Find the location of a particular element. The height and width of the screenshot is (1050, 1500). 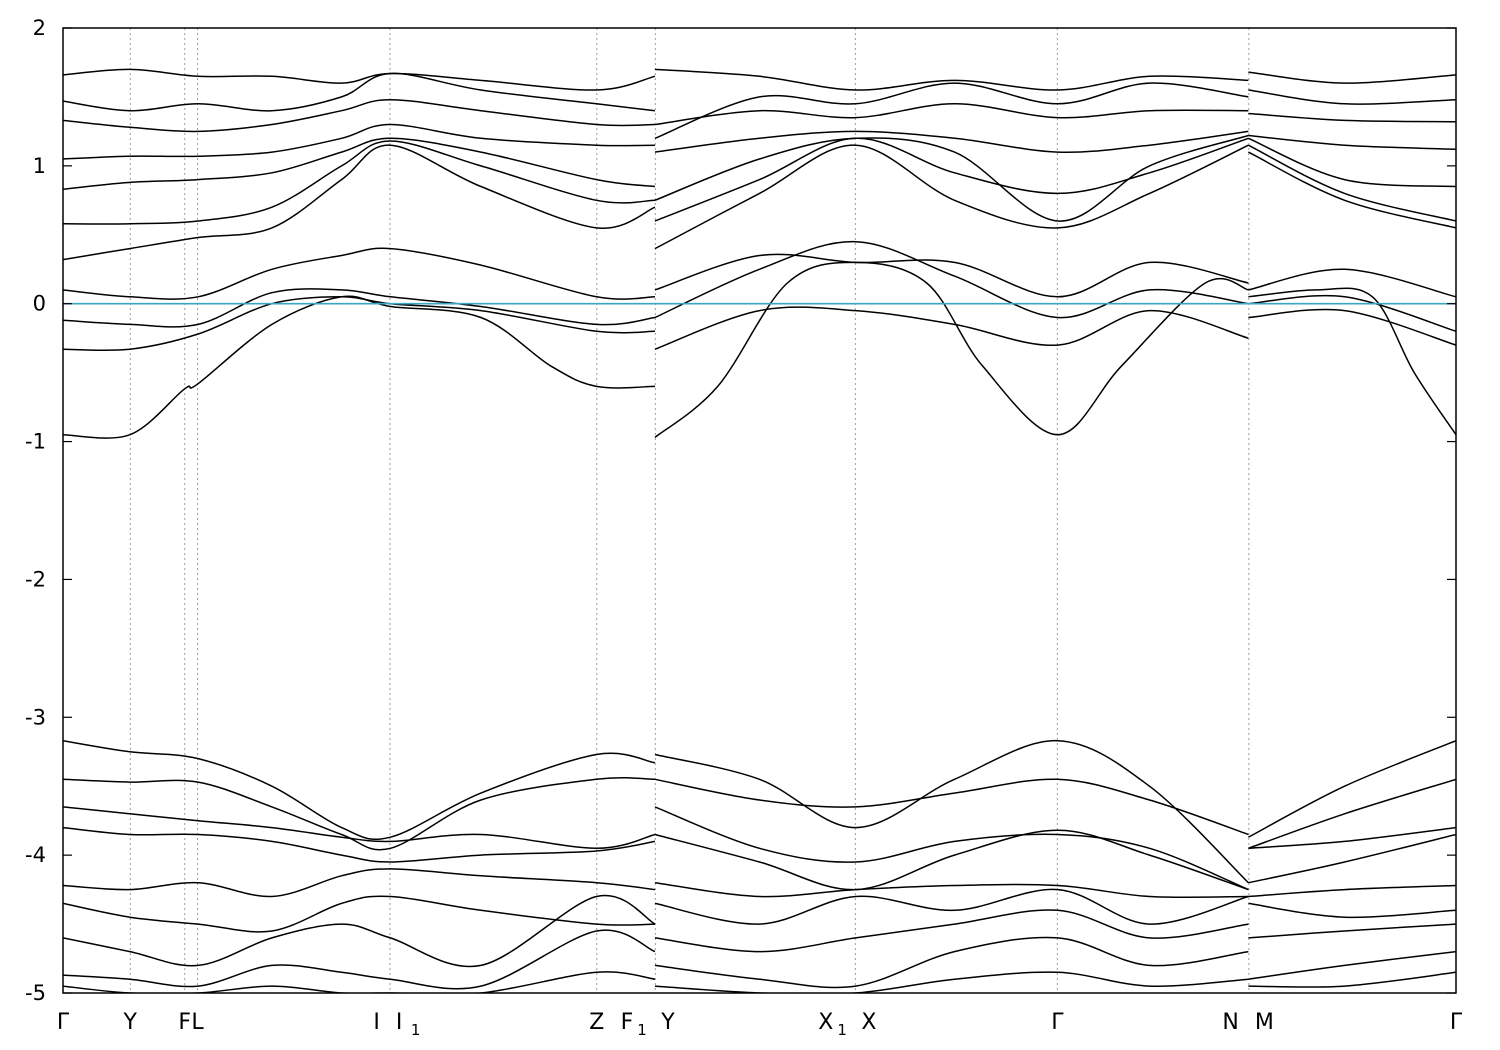

kpoint-label: Z is located at coordinates (596, 1022).